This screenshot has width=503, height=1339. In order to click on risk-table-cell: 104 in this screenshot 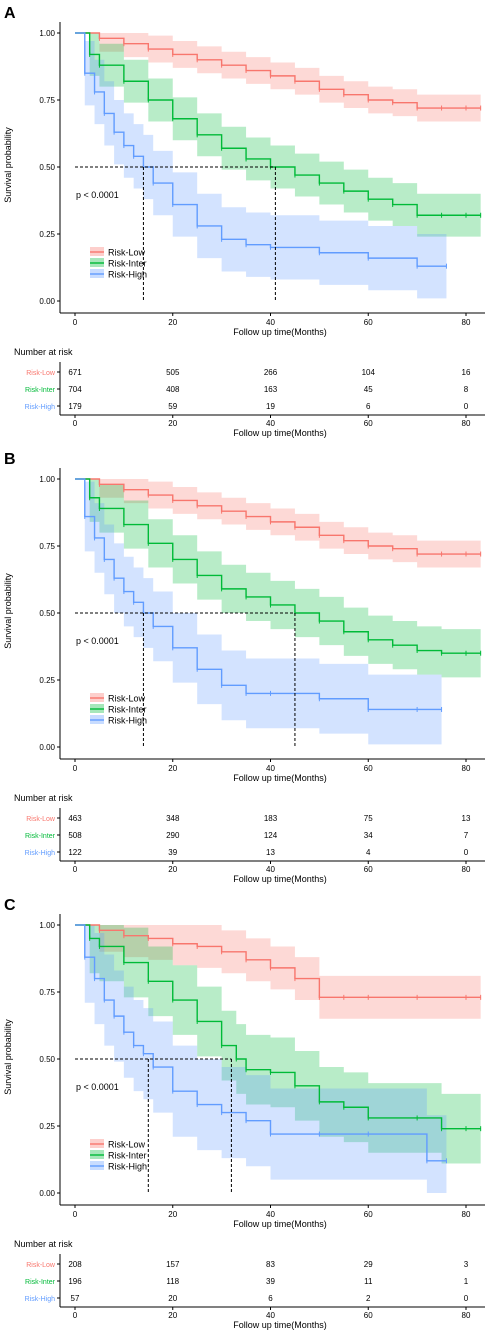, I will do `click(369, 372)`.